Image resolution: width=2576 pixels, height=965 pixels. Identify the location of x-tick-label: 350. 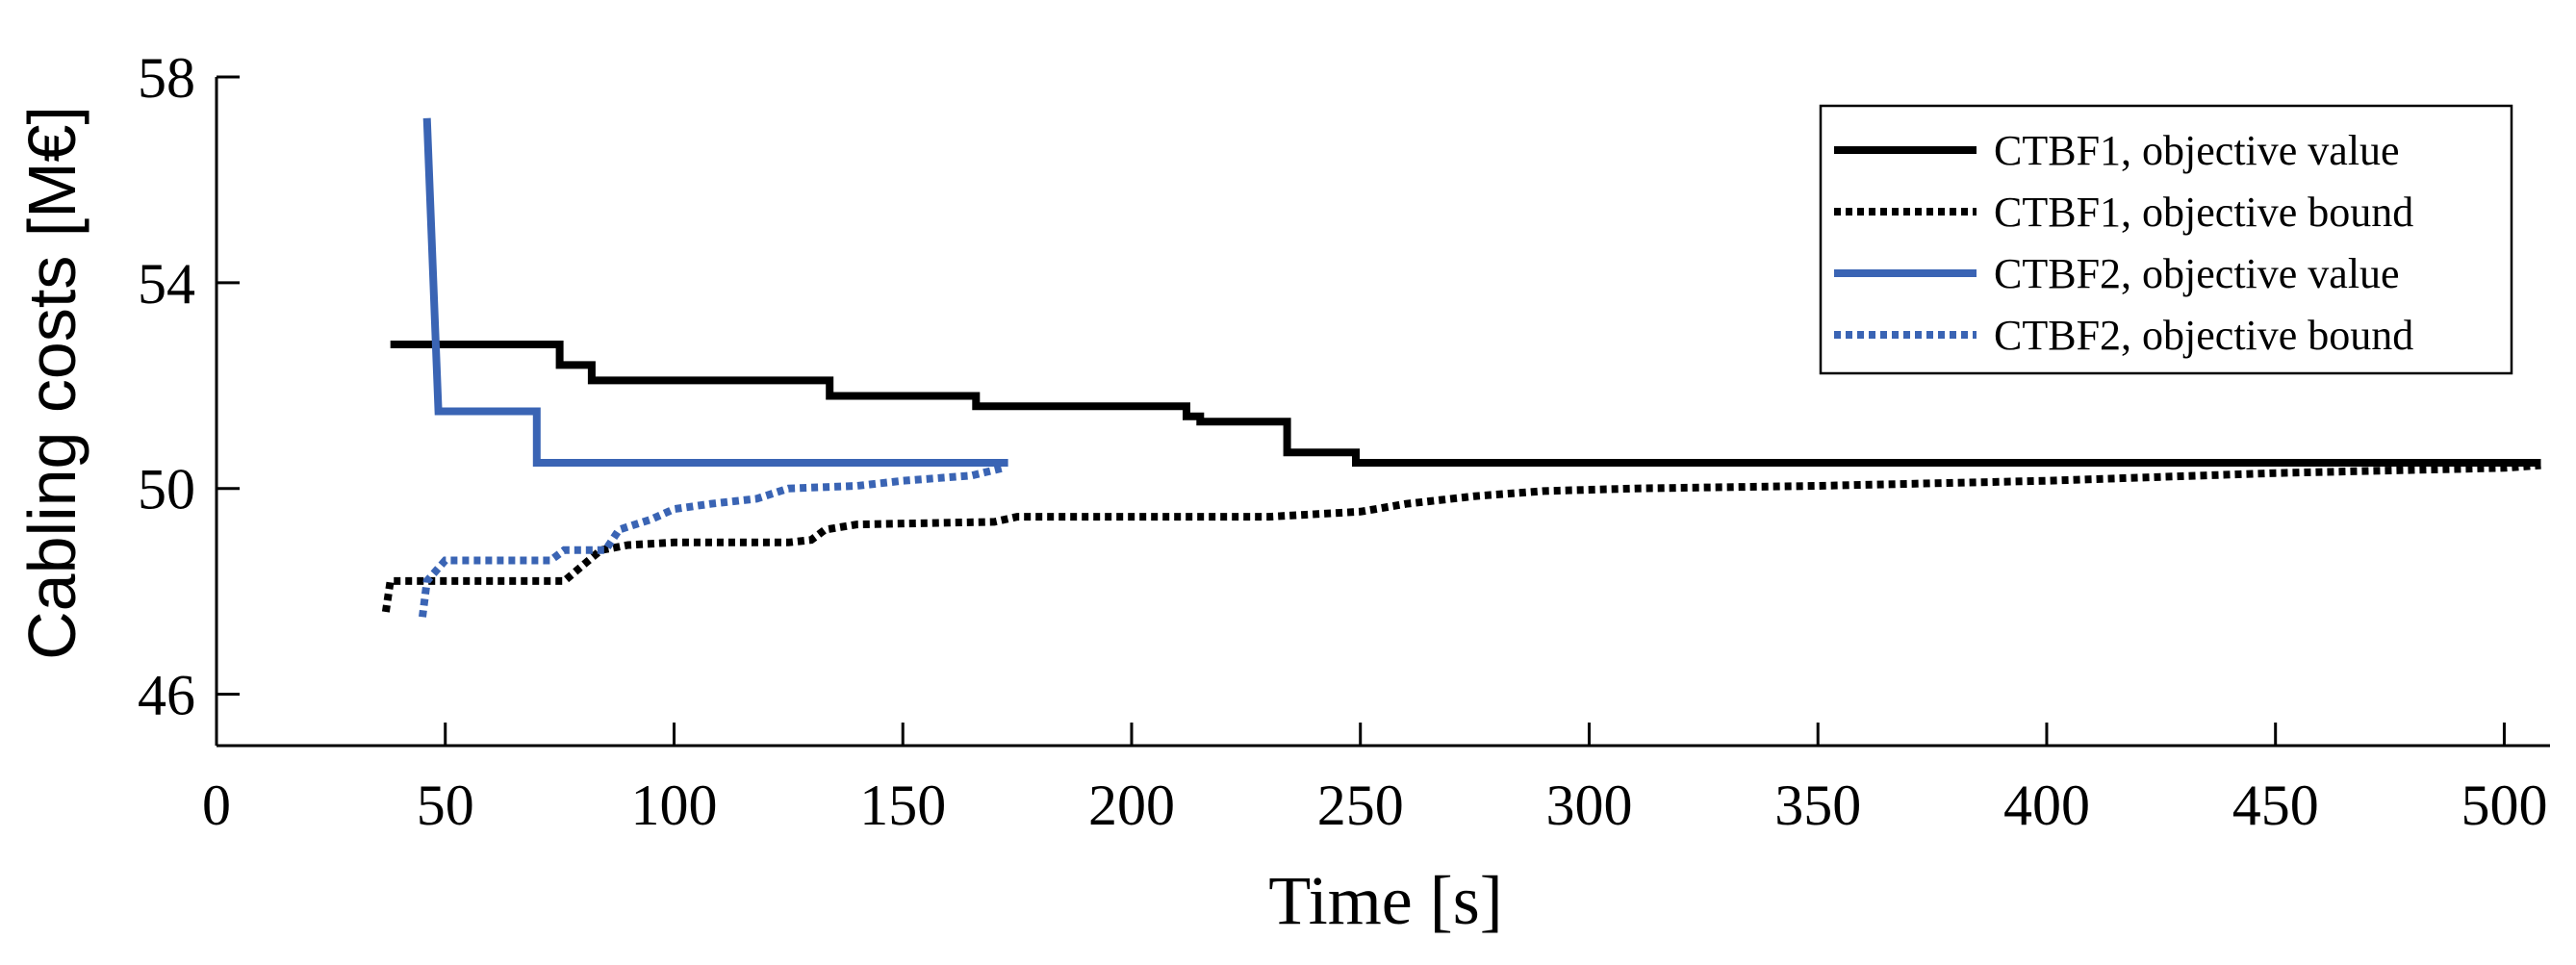
(1817, 806).